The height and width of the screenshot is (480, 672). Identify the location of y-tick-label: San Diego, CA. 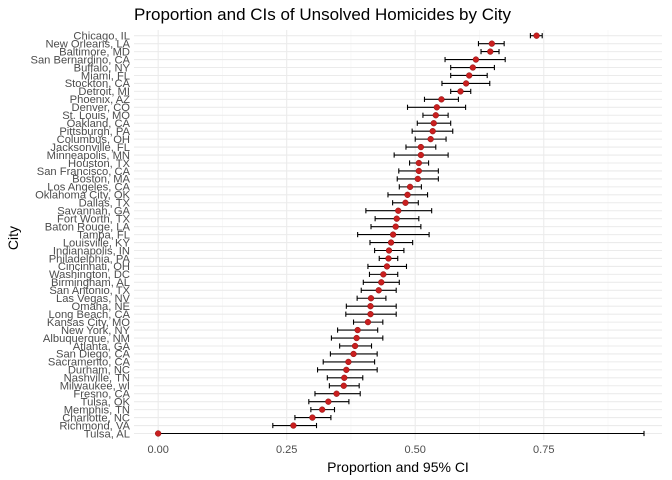
(93, 355).